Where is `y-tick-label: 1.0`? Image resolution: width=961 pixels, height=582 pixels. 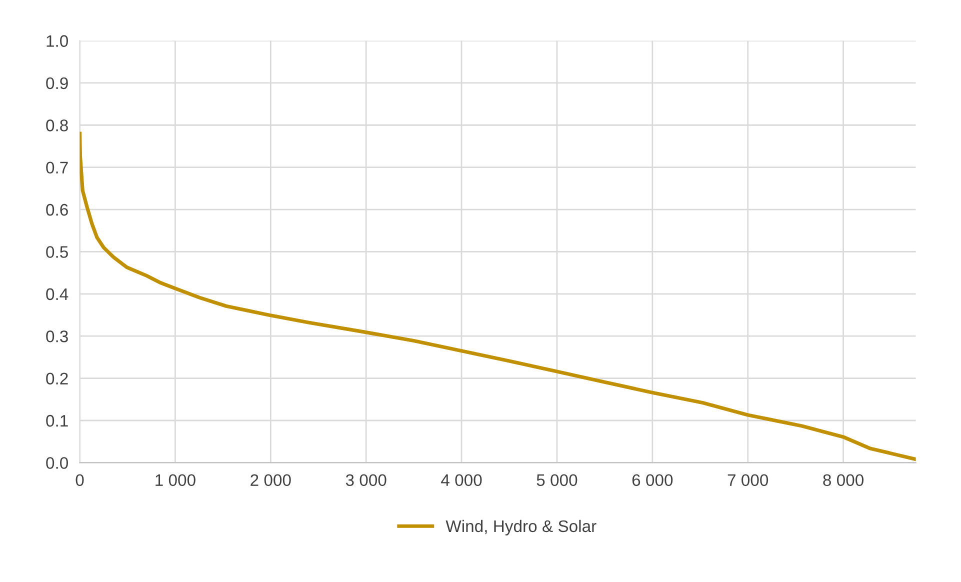 y-tick-label: 1.0 is located at coordinates (57, 41).